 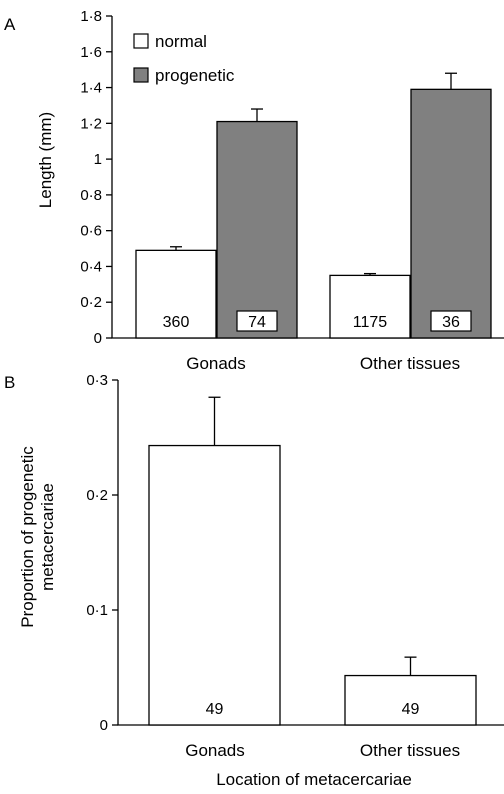 What do you see at coordinates (216, 363) in the screenshot?
I see `panel-a-category-gonads: Gonads` at bounding box center [216, 363].